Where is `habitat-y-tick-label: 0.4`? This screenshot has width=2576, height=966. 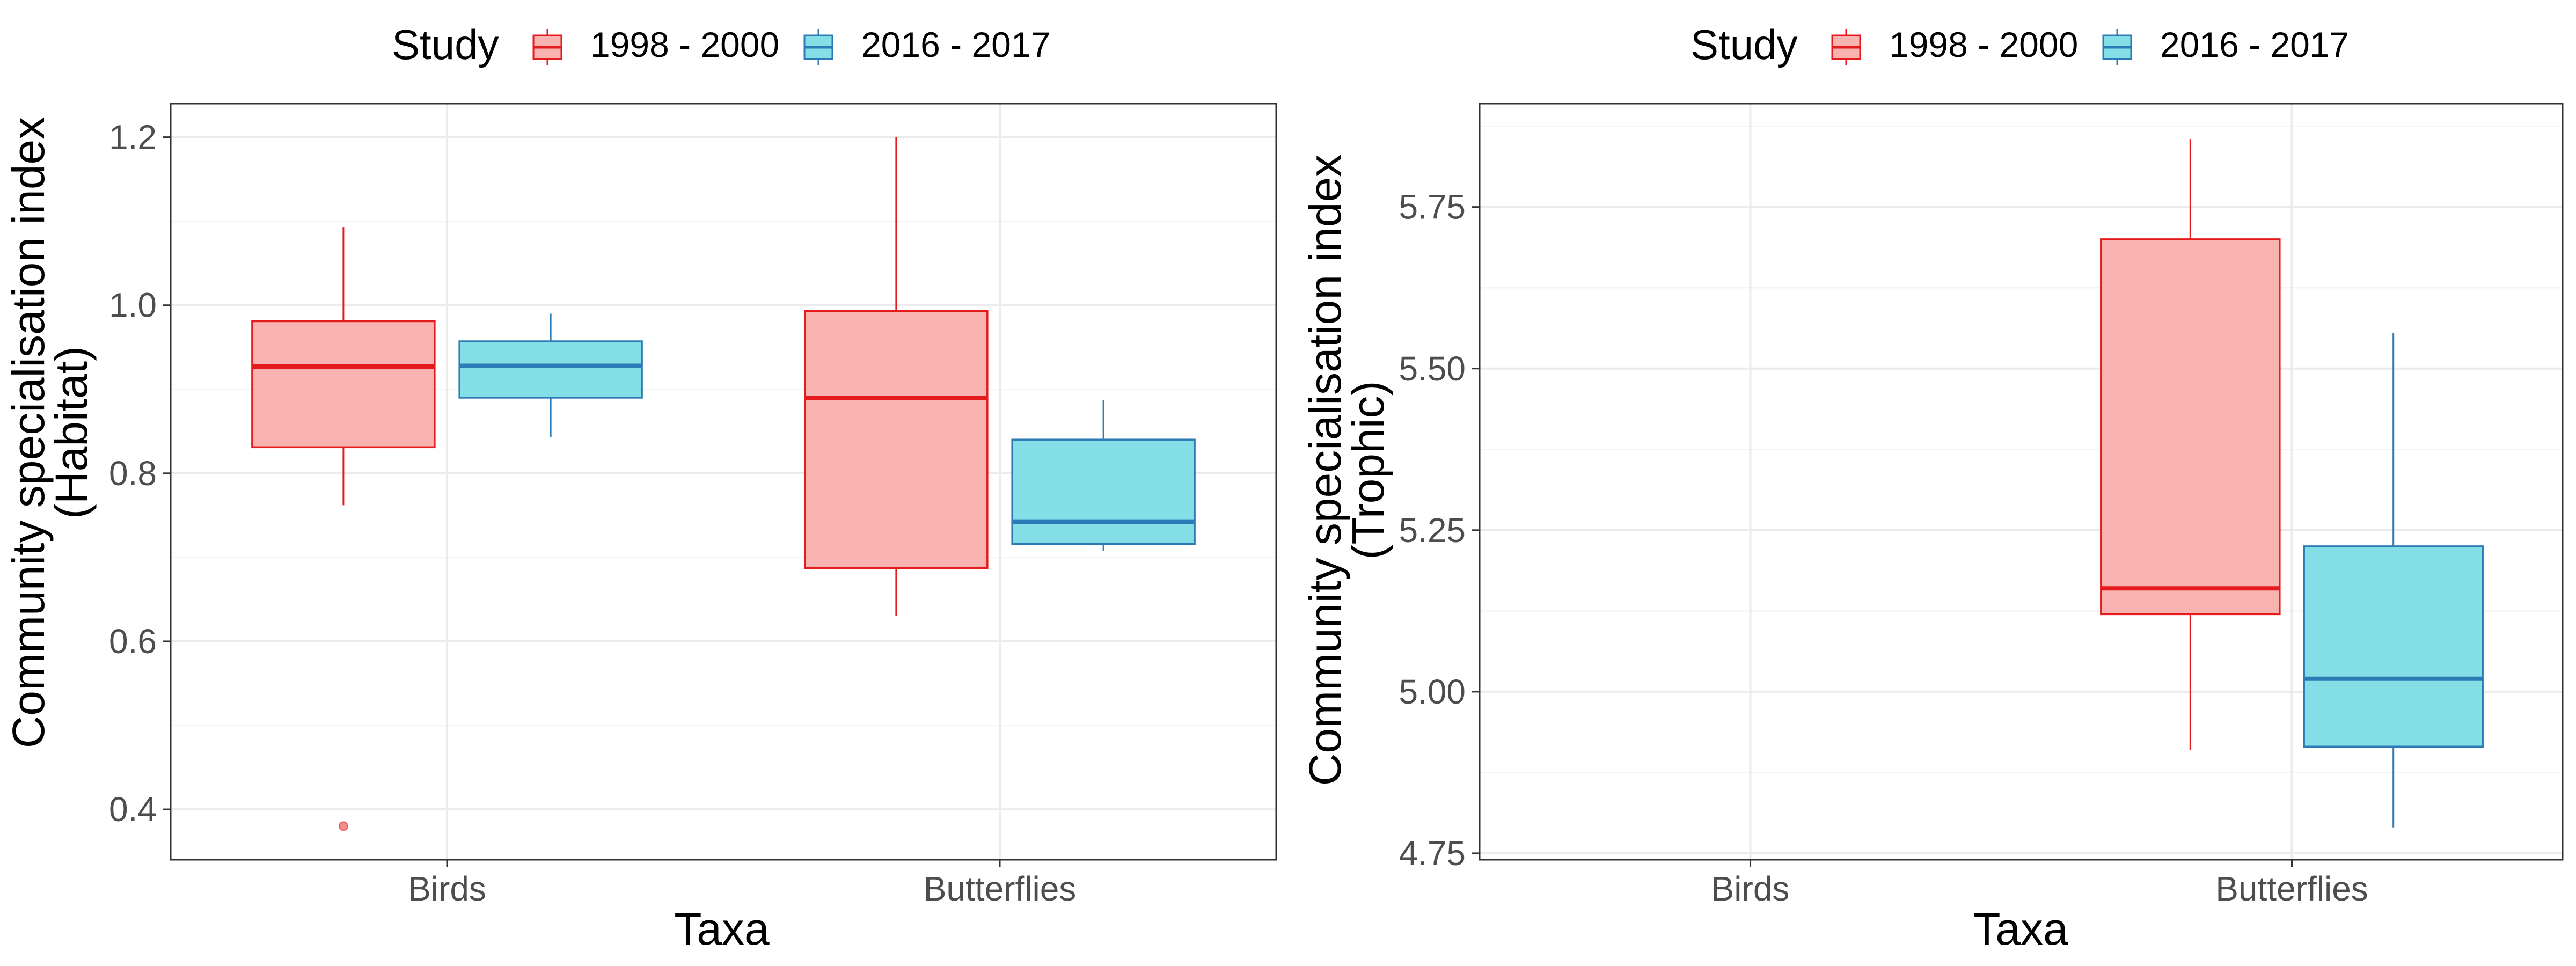 habitat-y-tick-label: 0.4 is located at coordinates (133, 809).